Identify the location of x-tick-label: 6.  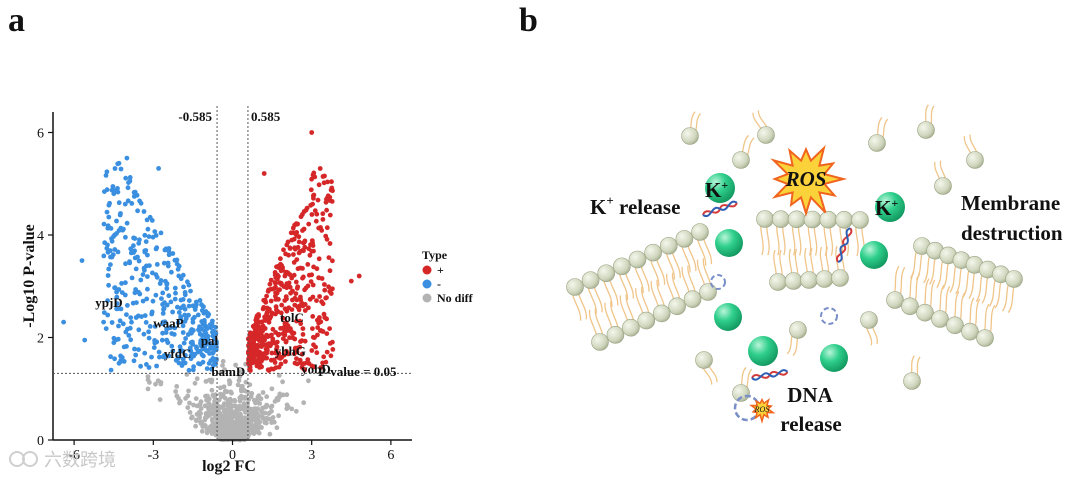
(390, 455).